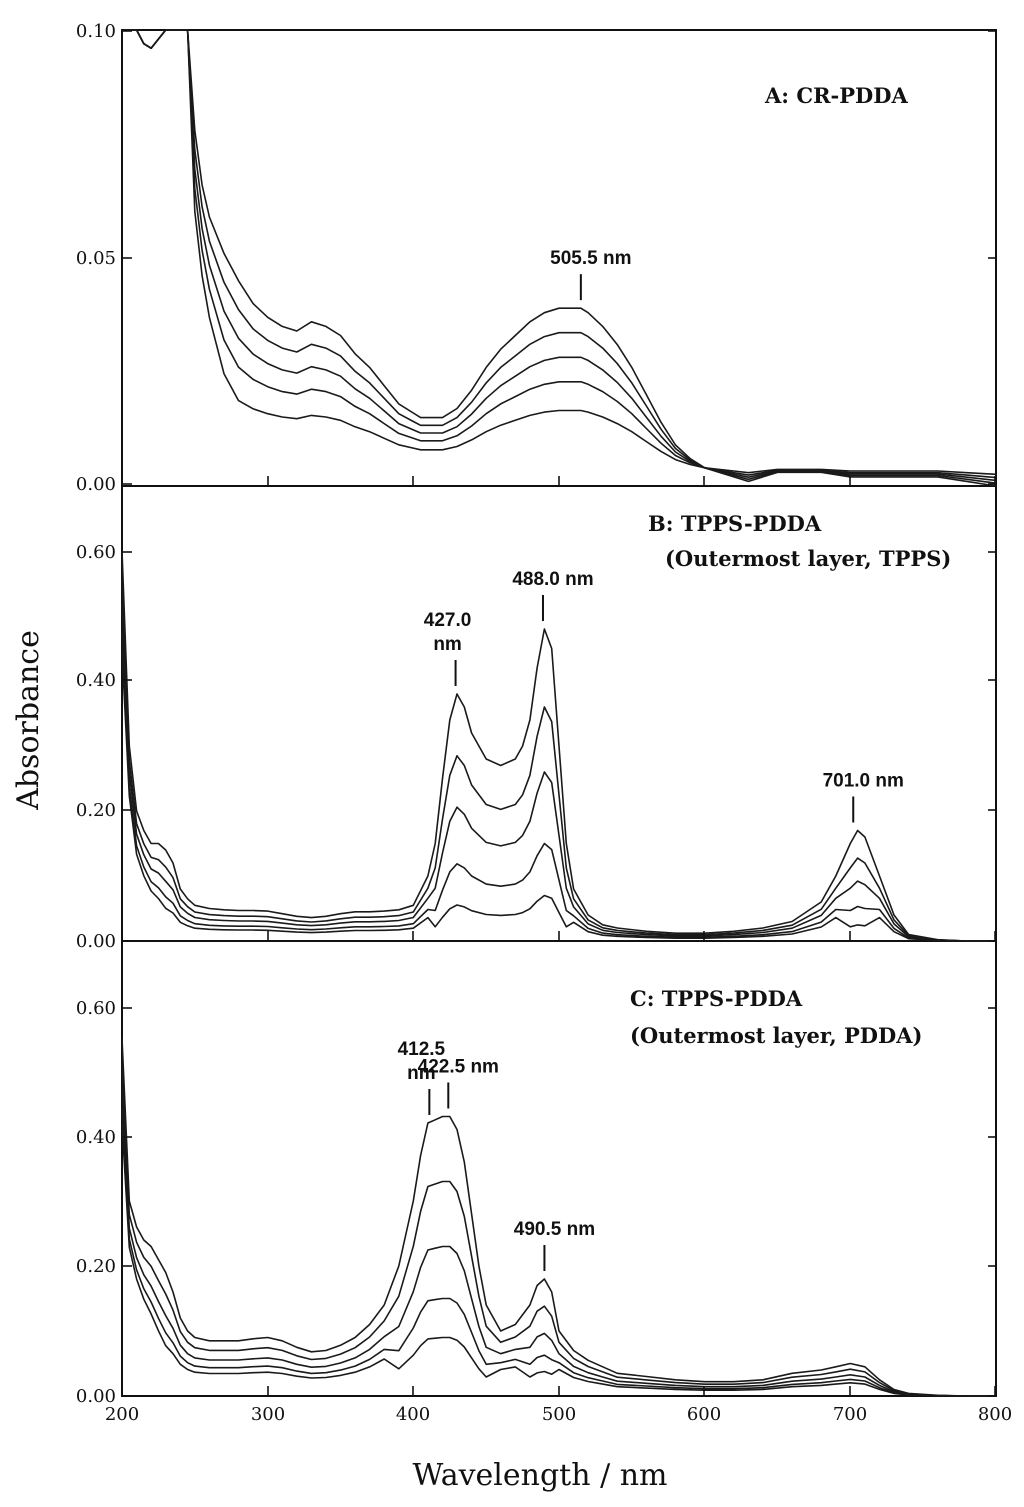  Describe the element at coordinates (122, 1414) in the screenshot. I see `x-tick-label: 200` at that location.